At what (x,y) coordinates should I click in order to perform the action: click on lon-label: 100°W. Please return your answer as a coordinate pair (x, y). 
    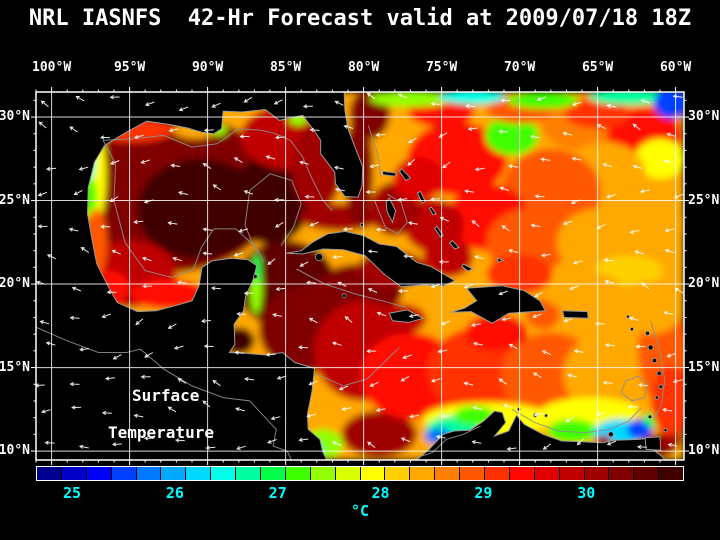
    Looking at the image, I should click on (52, 67).